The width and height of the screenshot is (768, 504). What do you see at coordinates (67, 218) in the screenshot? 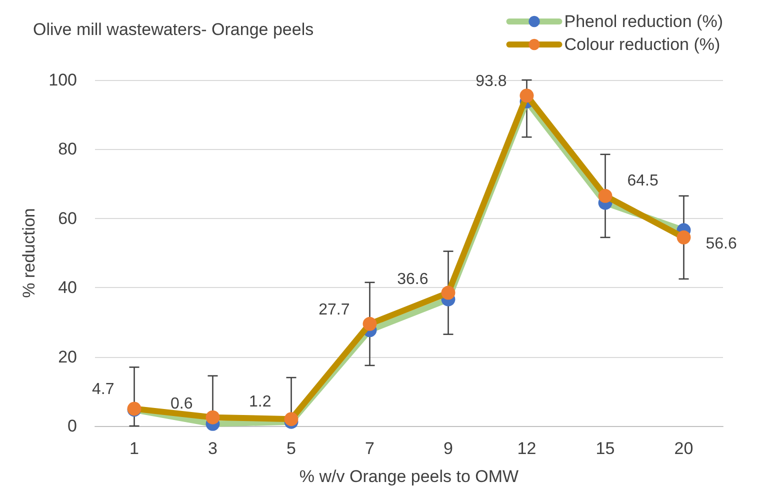
I see `y-tick-label: 60` at bounding box center [67, 218].